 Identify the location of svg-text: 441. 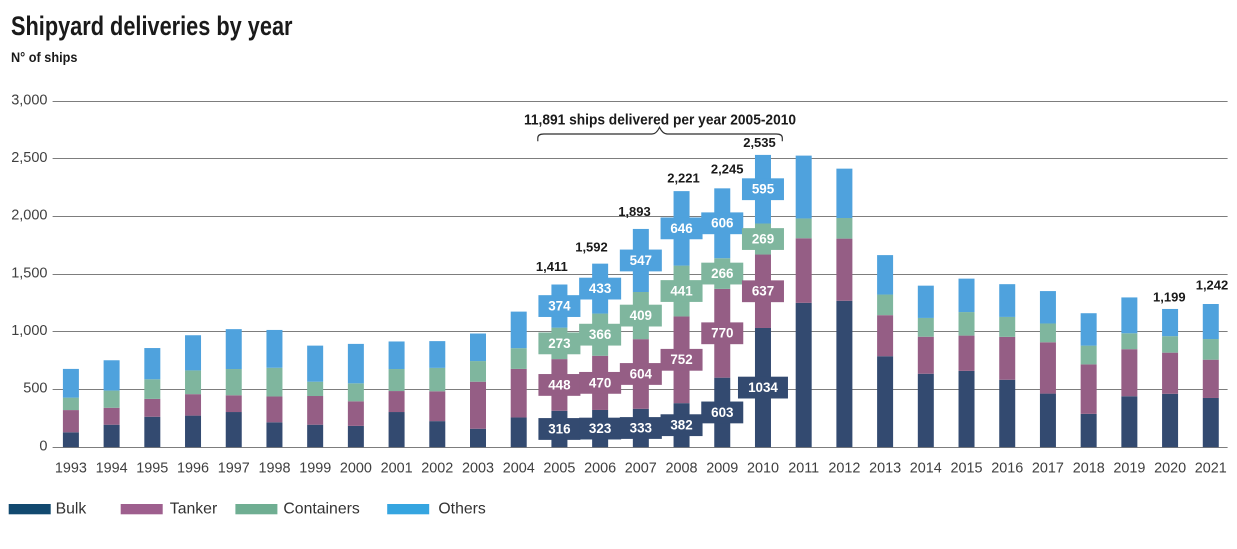
(681, 290).